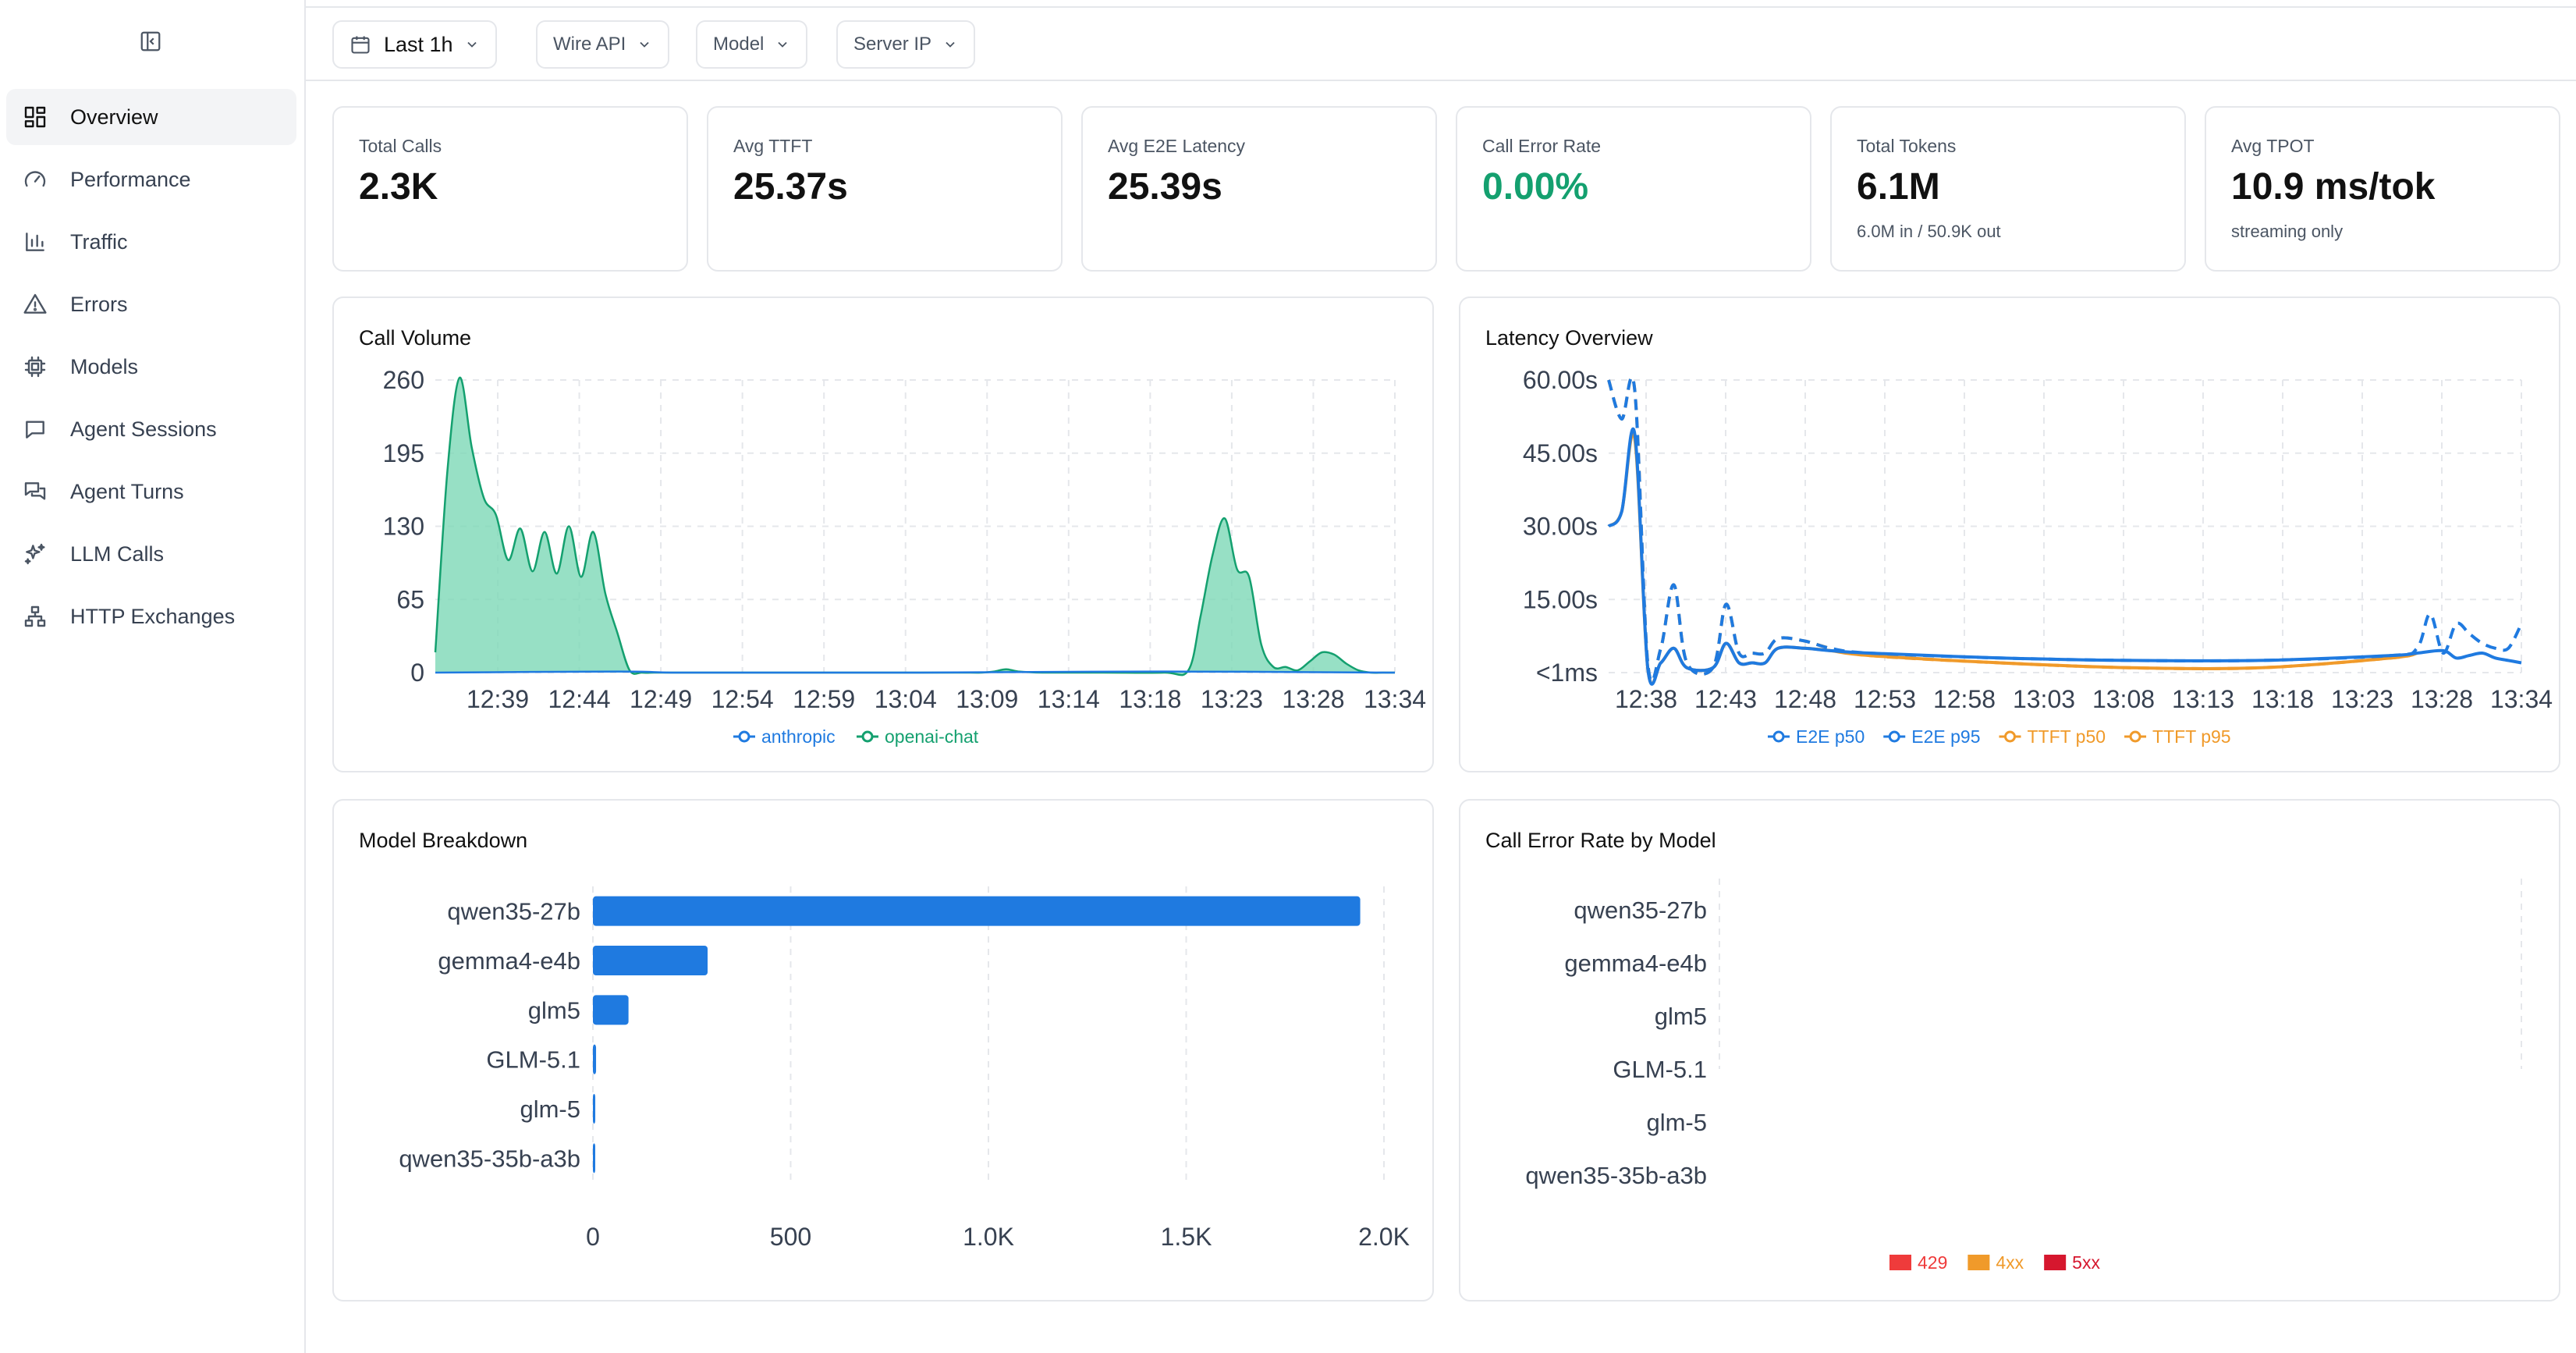 This screenshot has width=2576, height=1353. Describe the element at coordinates (151, 242) in the screenshot. I see `sidebar-item-traffic: Traffic` at that location.